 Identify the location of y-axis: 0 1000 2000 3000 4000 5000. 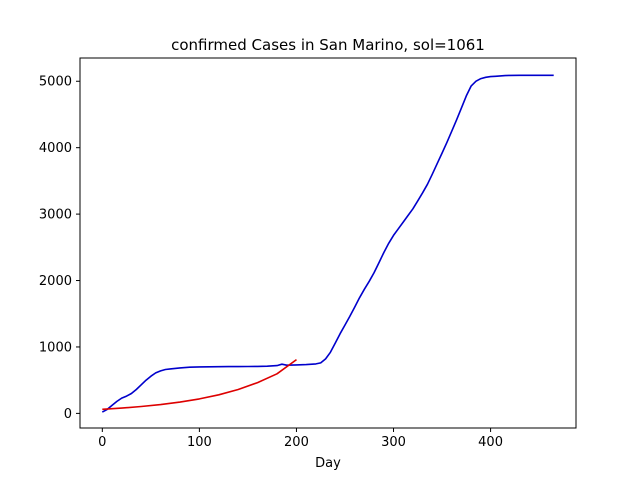
(59, 248).